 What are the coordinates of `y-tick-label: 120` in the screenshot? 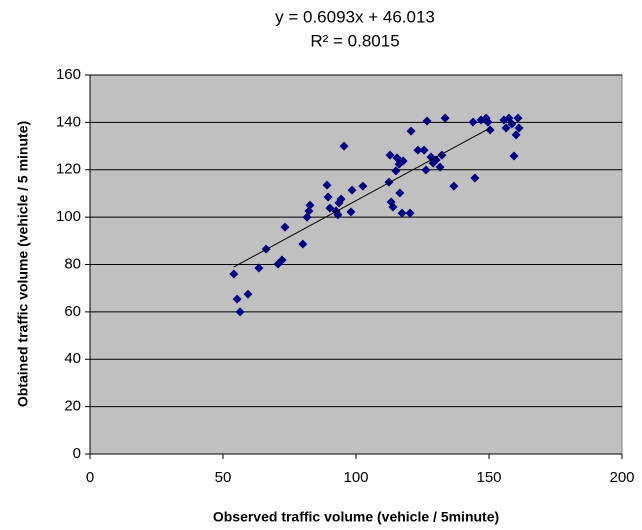 It's located at (68, 169).